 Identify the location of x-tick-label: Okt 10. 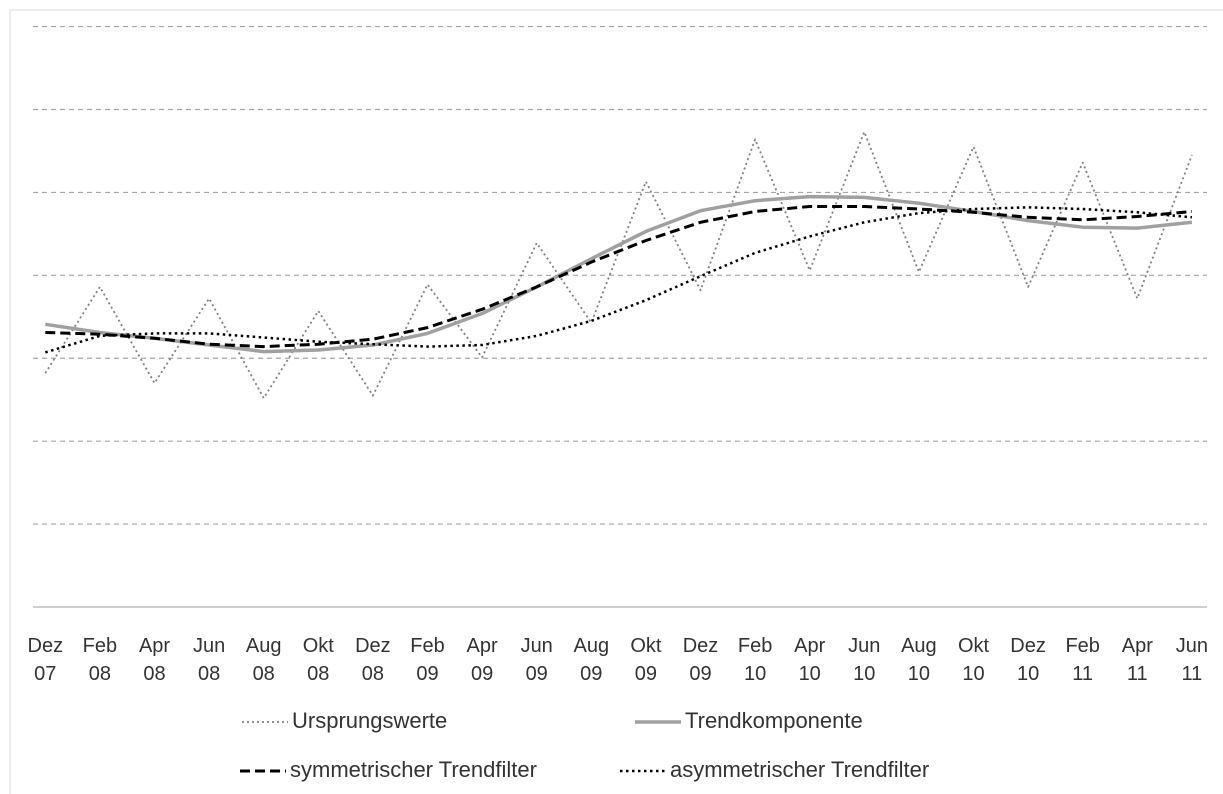
(973, 660).